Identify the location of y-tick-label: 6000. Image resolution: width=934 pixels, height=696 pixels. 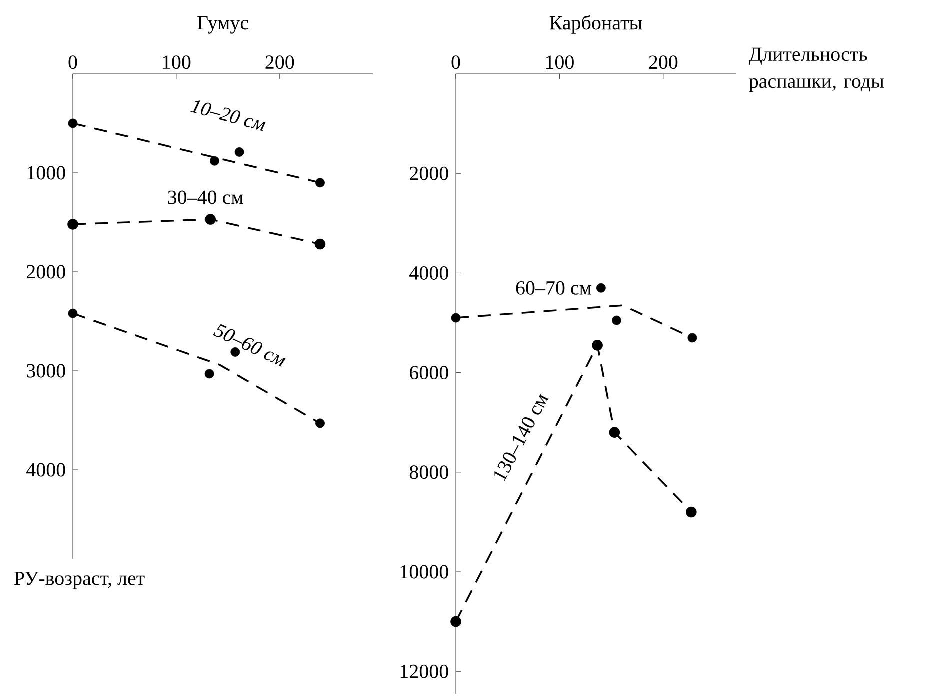
(429, 373).